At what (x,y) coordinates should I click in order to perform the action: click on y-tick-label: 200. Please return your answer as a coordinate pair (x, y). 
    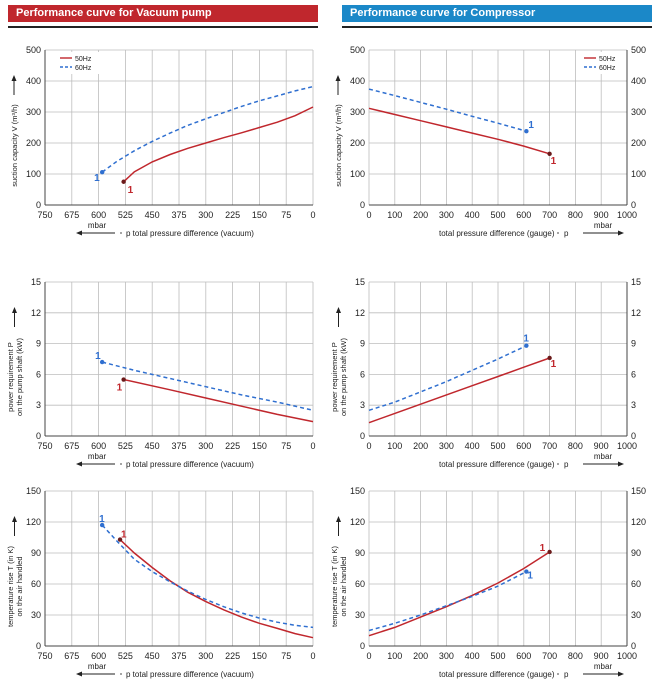
    Looking at the image, I should click on (357, 143).